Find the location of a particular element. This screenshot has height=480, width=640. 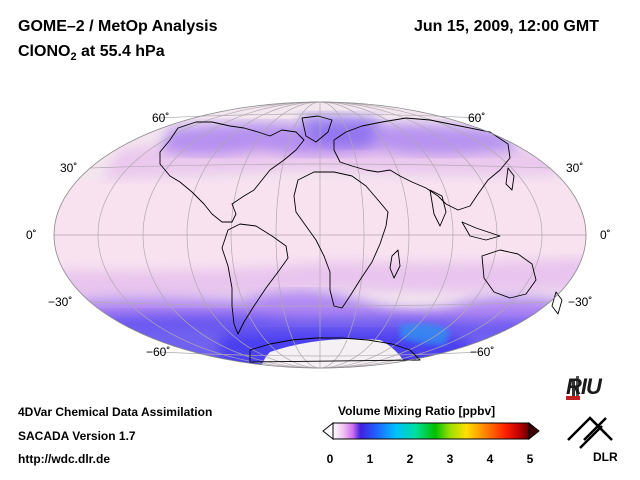

south-midlat-band is located at coordinates (323, 279).